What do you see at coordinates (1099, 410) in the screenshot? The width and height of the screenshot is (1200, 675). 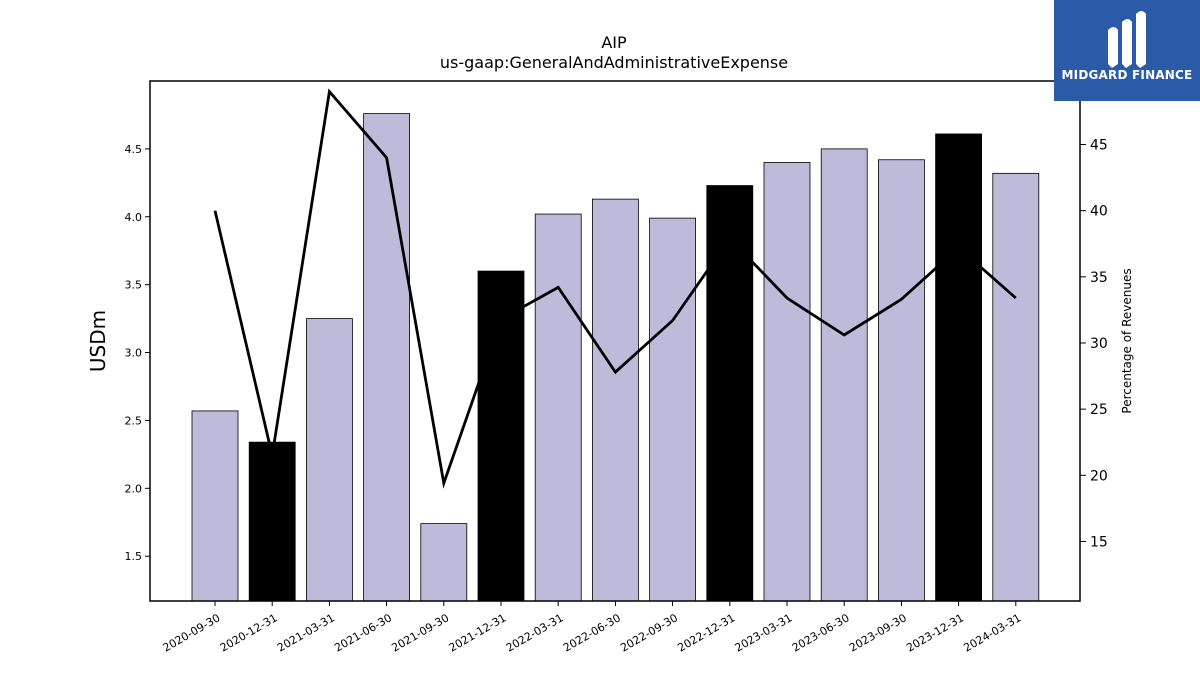 I see `y2-tick-label: 25` at bounding box center [1099, 410].